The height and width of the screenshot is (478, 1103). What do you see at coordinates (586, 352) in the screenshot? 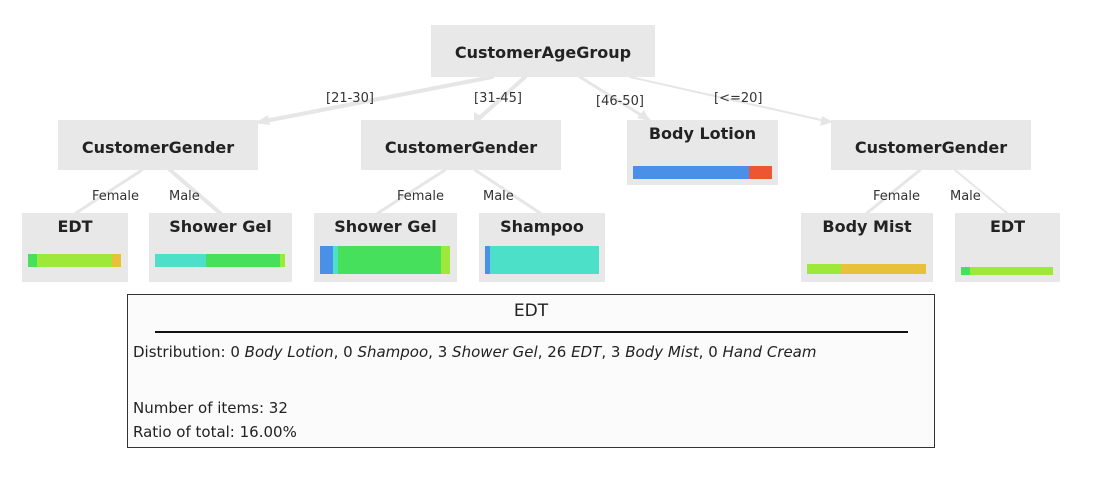
I see `class-name: EDT` at bounding box center [586, 352].